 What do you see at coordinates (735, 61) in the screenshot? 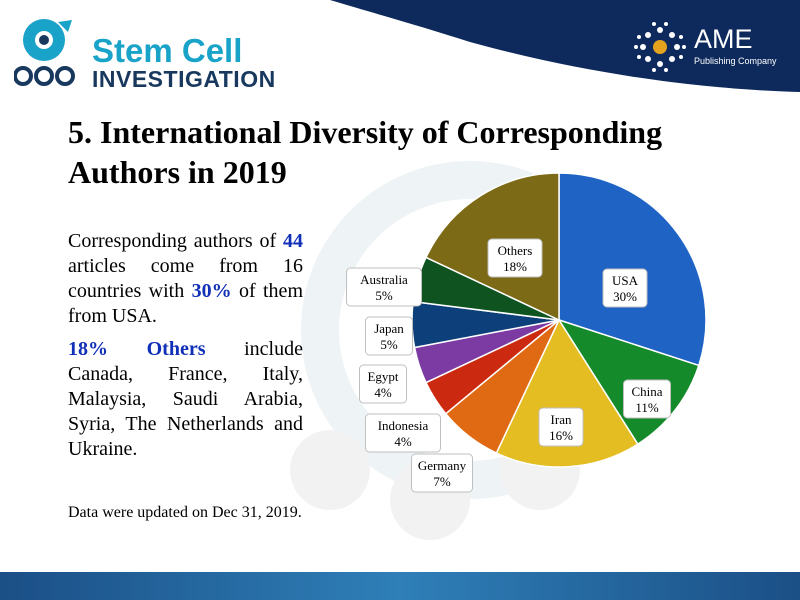
I see `publisher-subtitle: Publishing Company` at bounding box center [735, 61].